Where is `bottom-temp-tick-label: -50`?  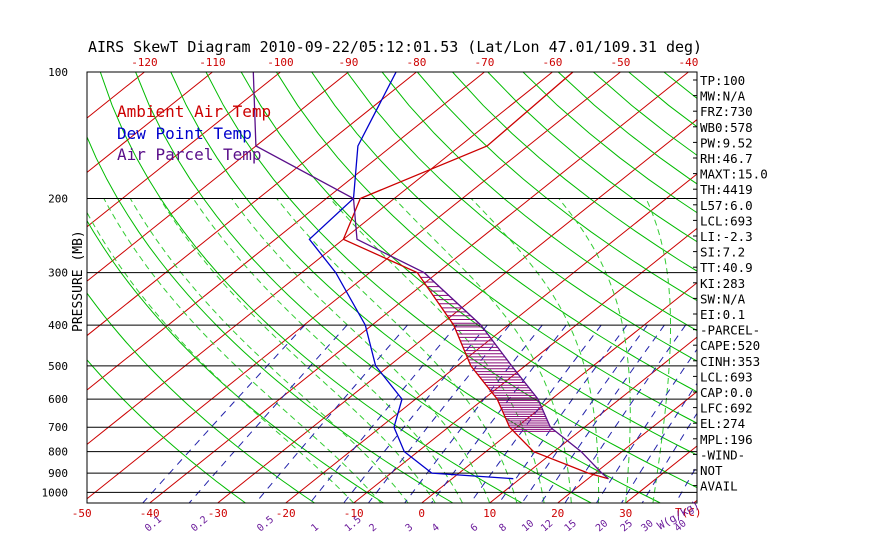 bottom-temp-tick-label: -50 is located at coordinates (82, 513).